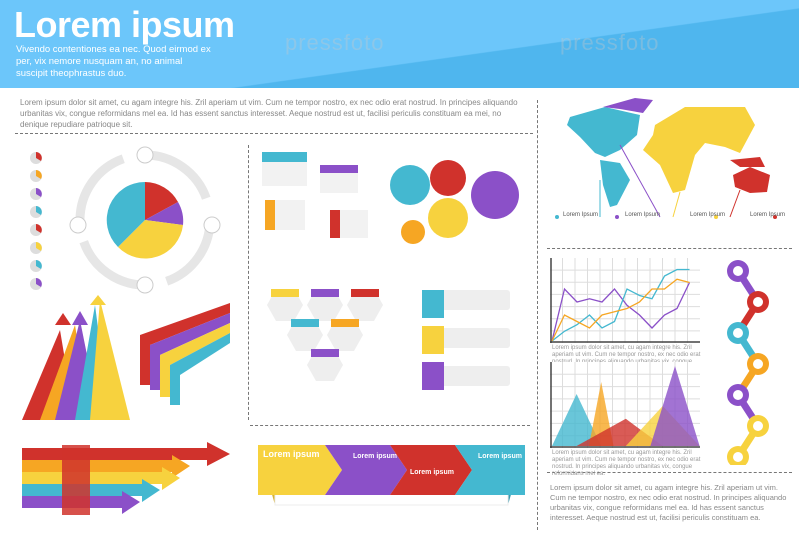 The image size is (799, 542). I want to click on hexagon-grid, so click(325, 335).